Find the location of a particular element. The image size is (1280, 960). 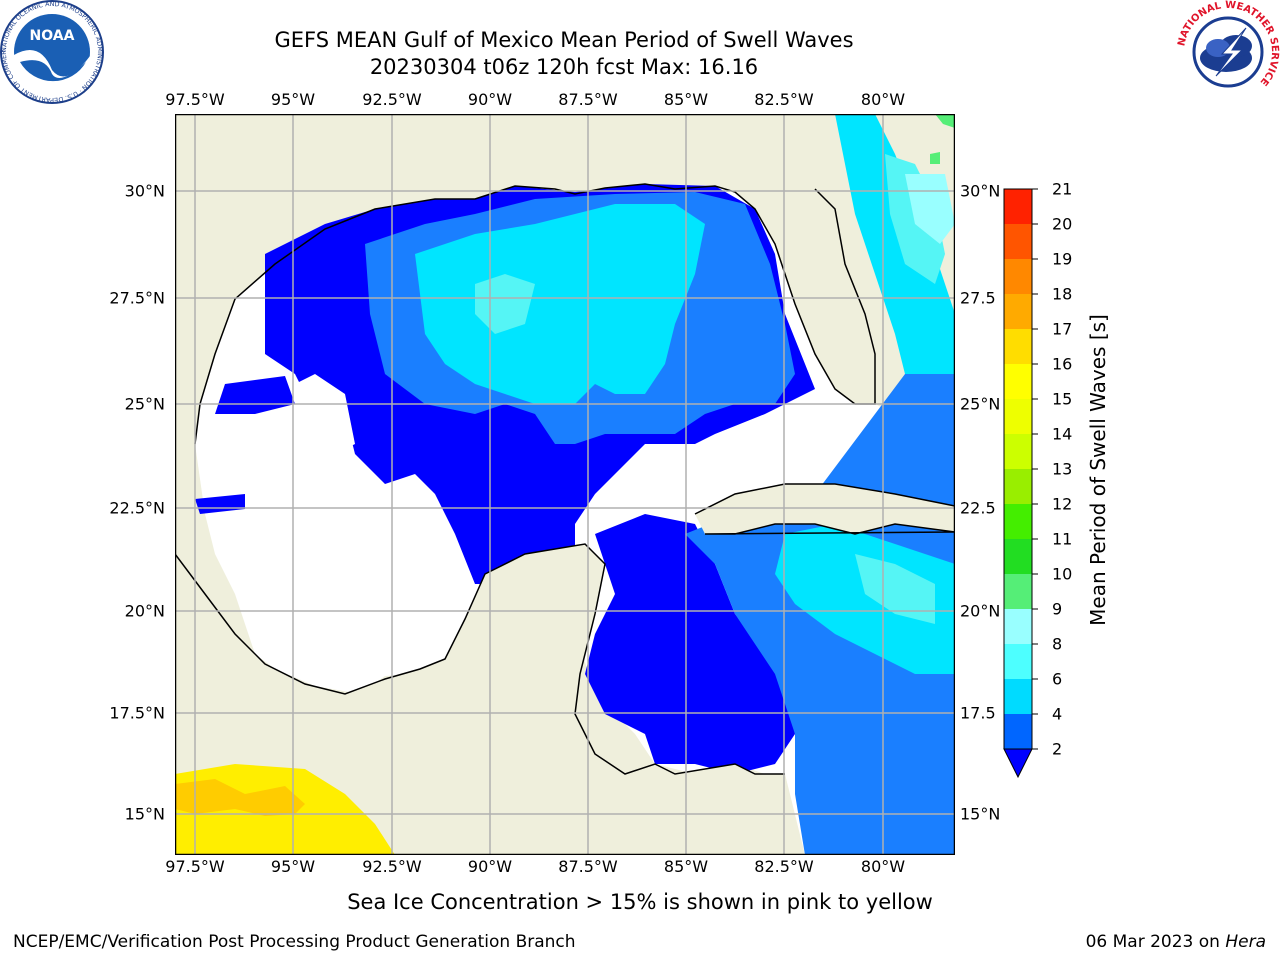

lat-label-right: 25°N is located at coordinates (980, 404).